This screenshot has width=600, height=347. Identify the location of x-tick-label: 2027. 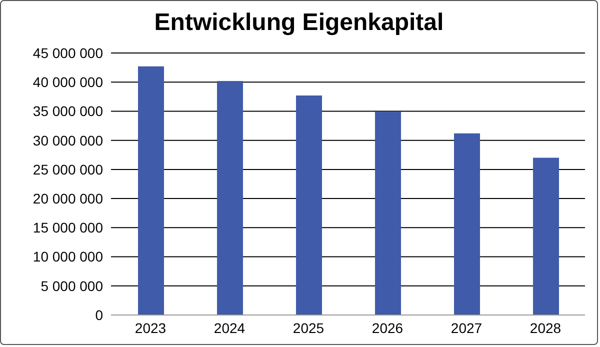
(466, 328).